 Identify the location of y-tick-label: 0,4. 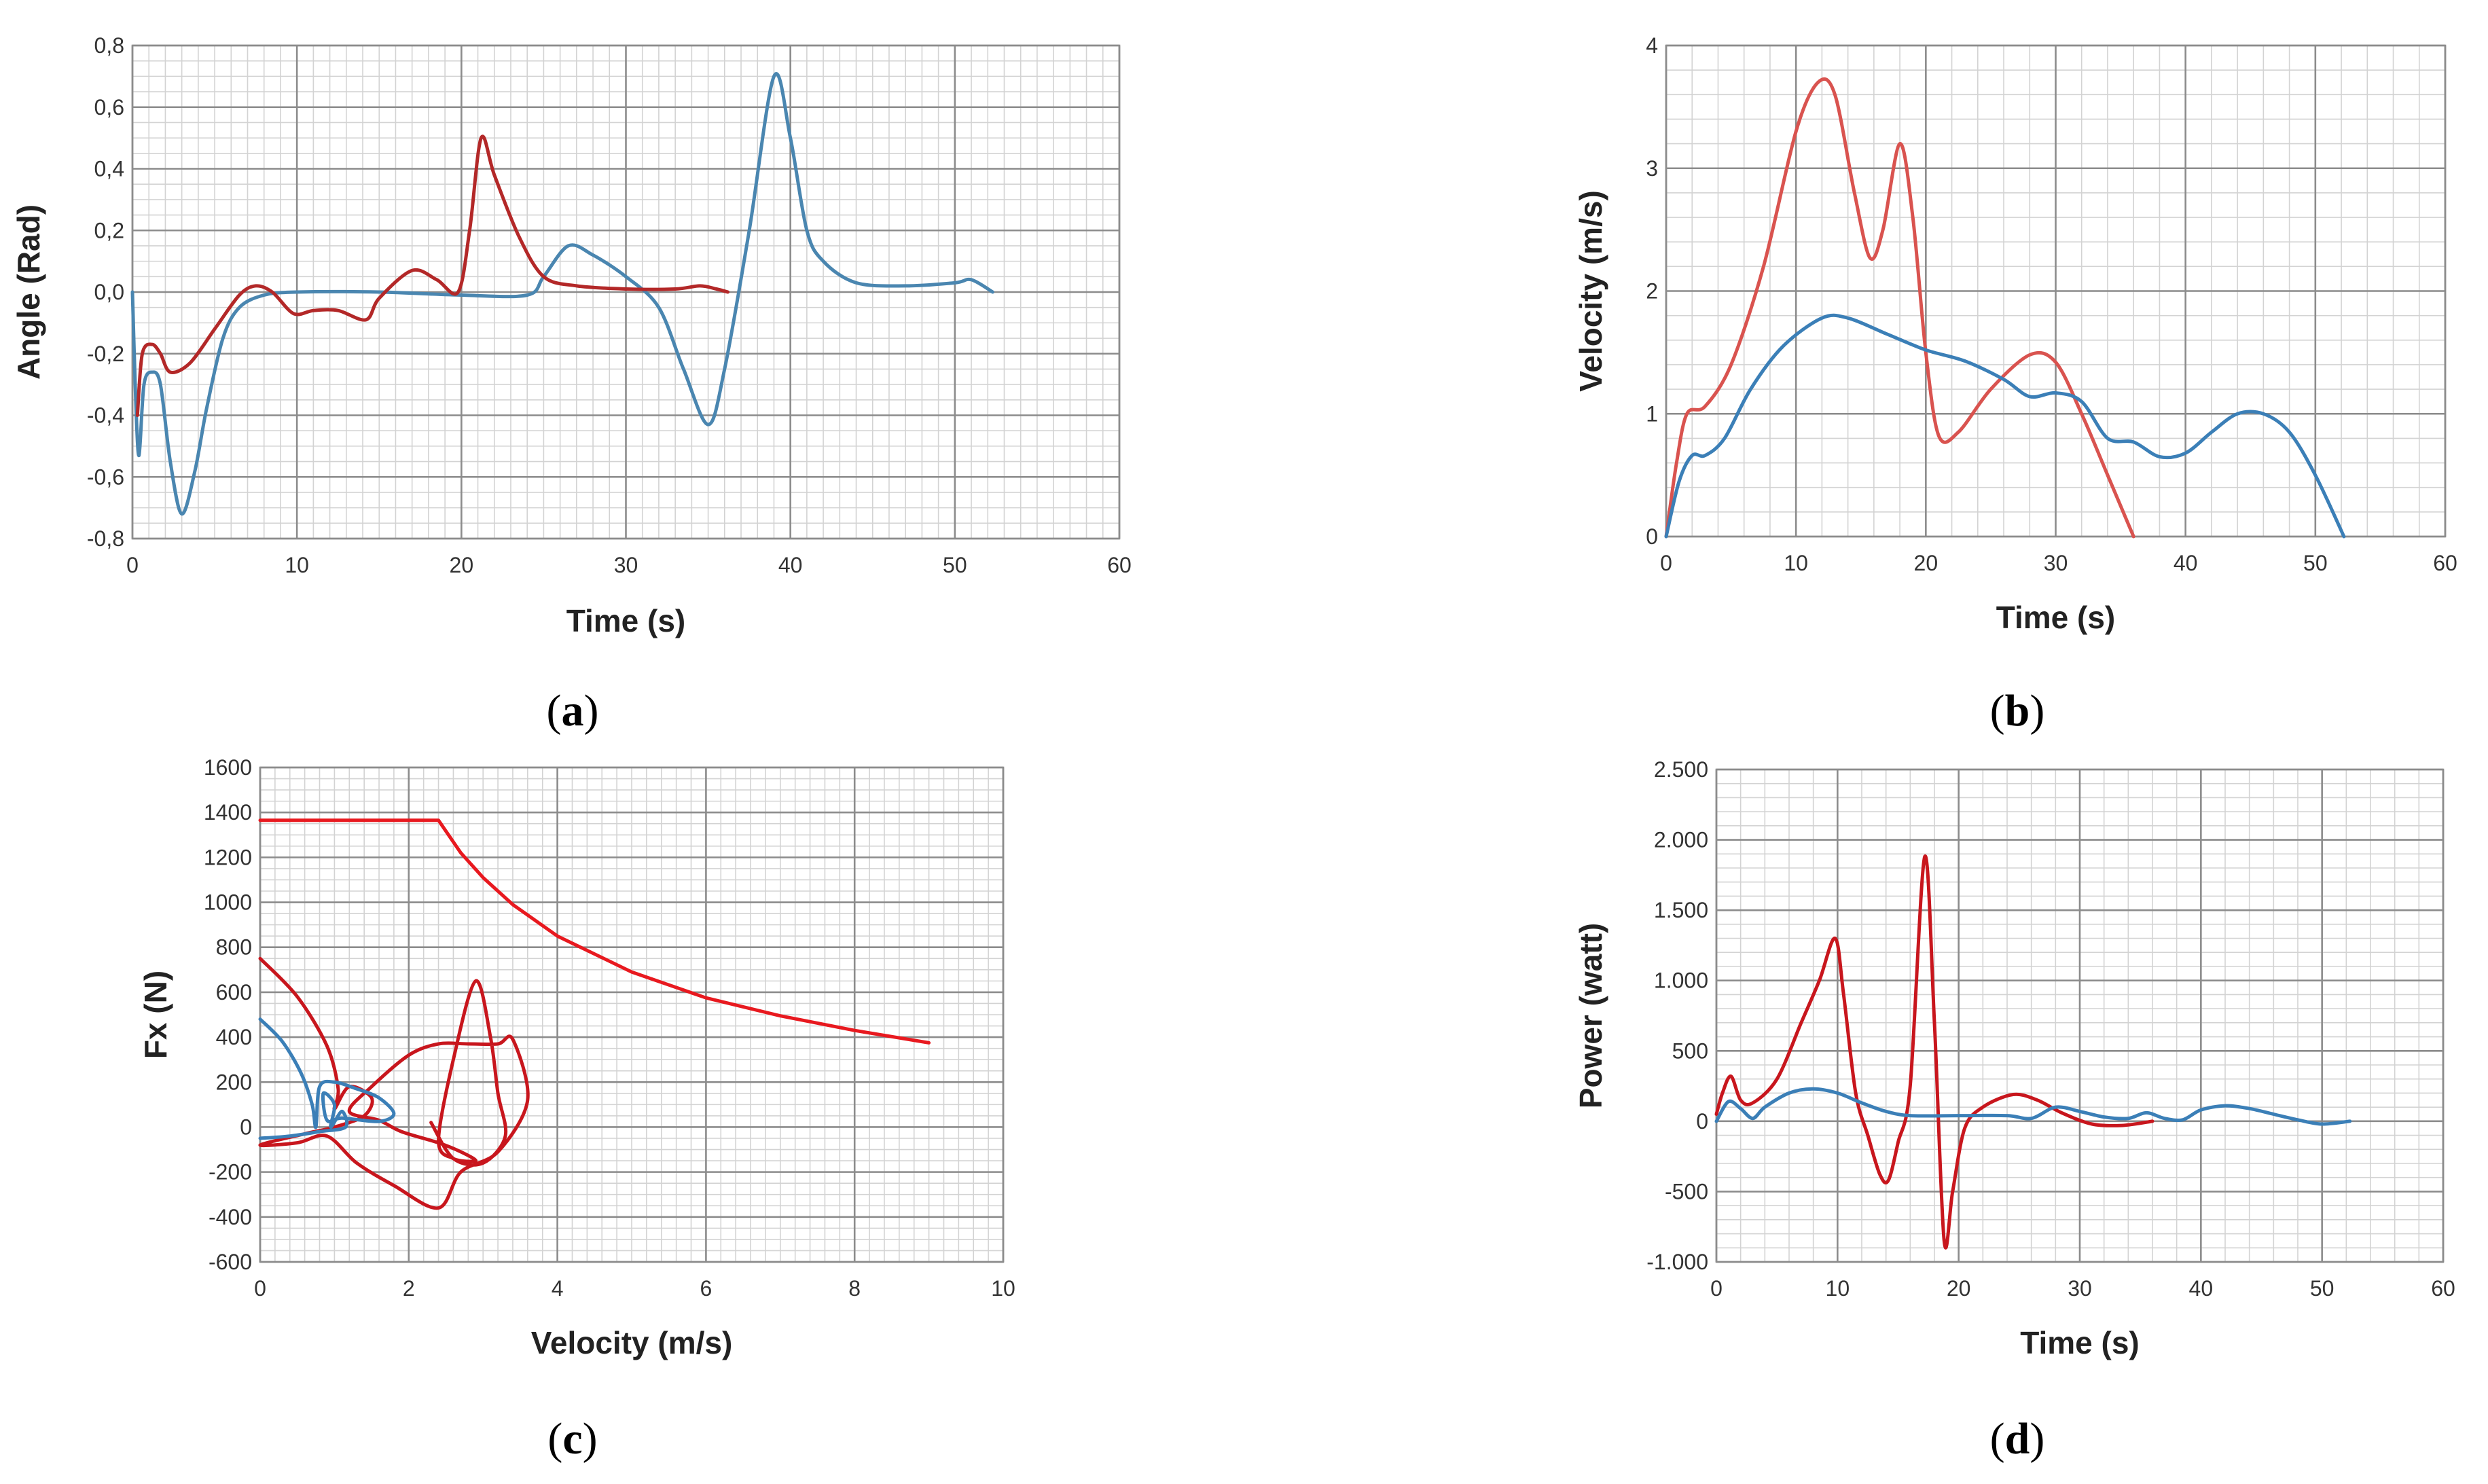
(109, 169).